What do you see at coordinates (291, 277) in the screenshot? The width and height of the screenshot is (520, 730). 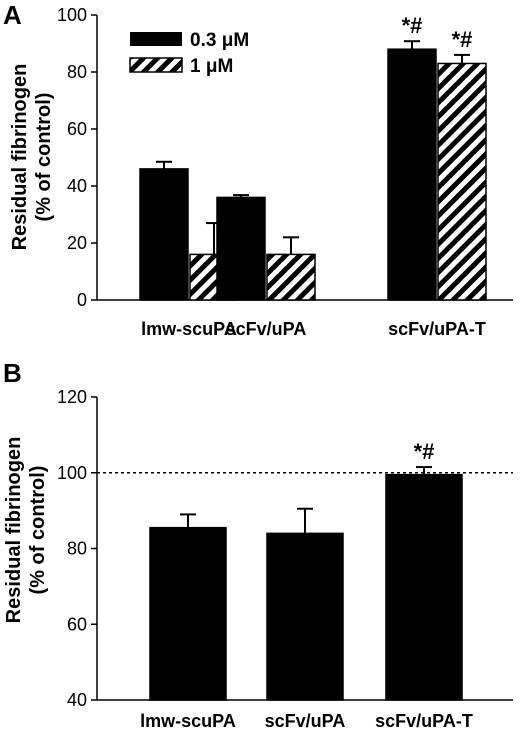 I see `bar-scFv/uPA-1 μM` at bounding box center [291, 277].